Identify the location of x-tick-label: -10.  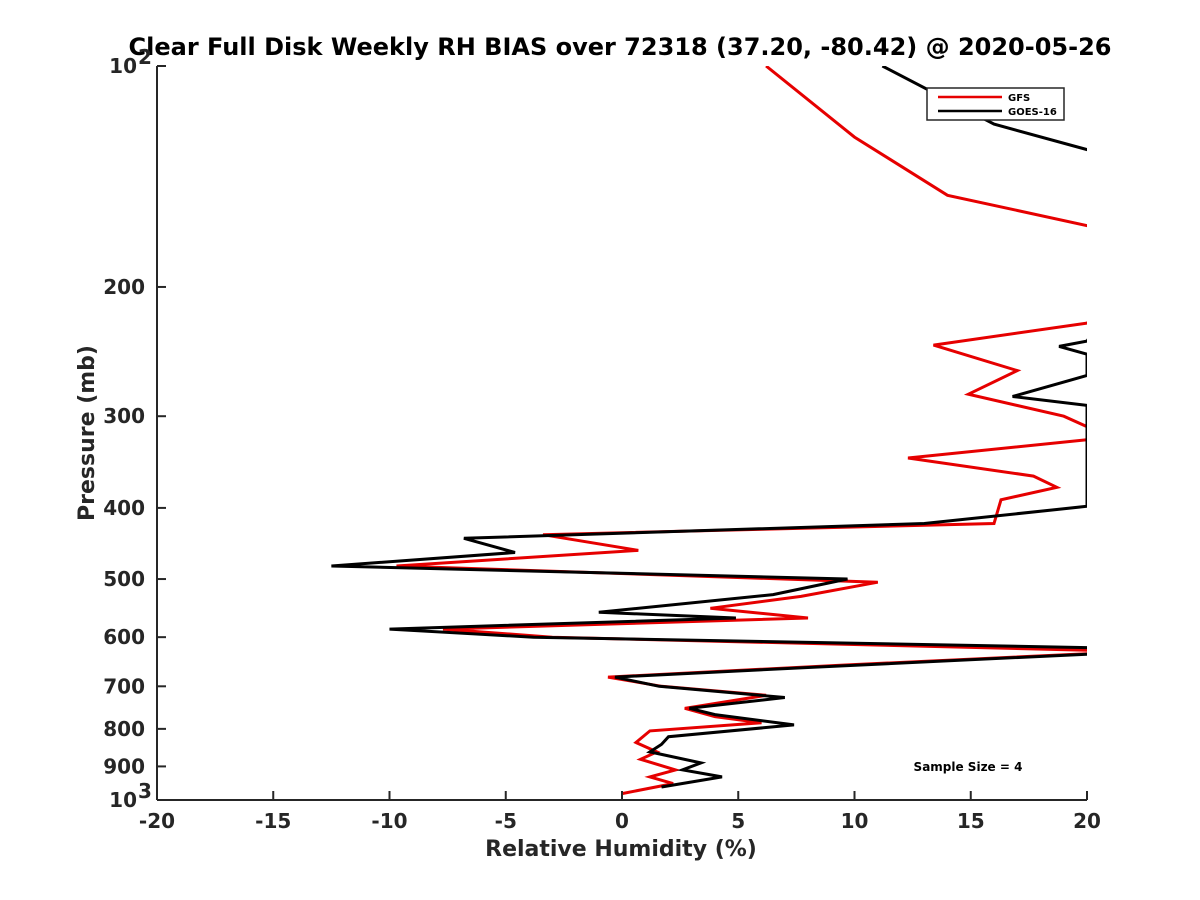
(389, 821).